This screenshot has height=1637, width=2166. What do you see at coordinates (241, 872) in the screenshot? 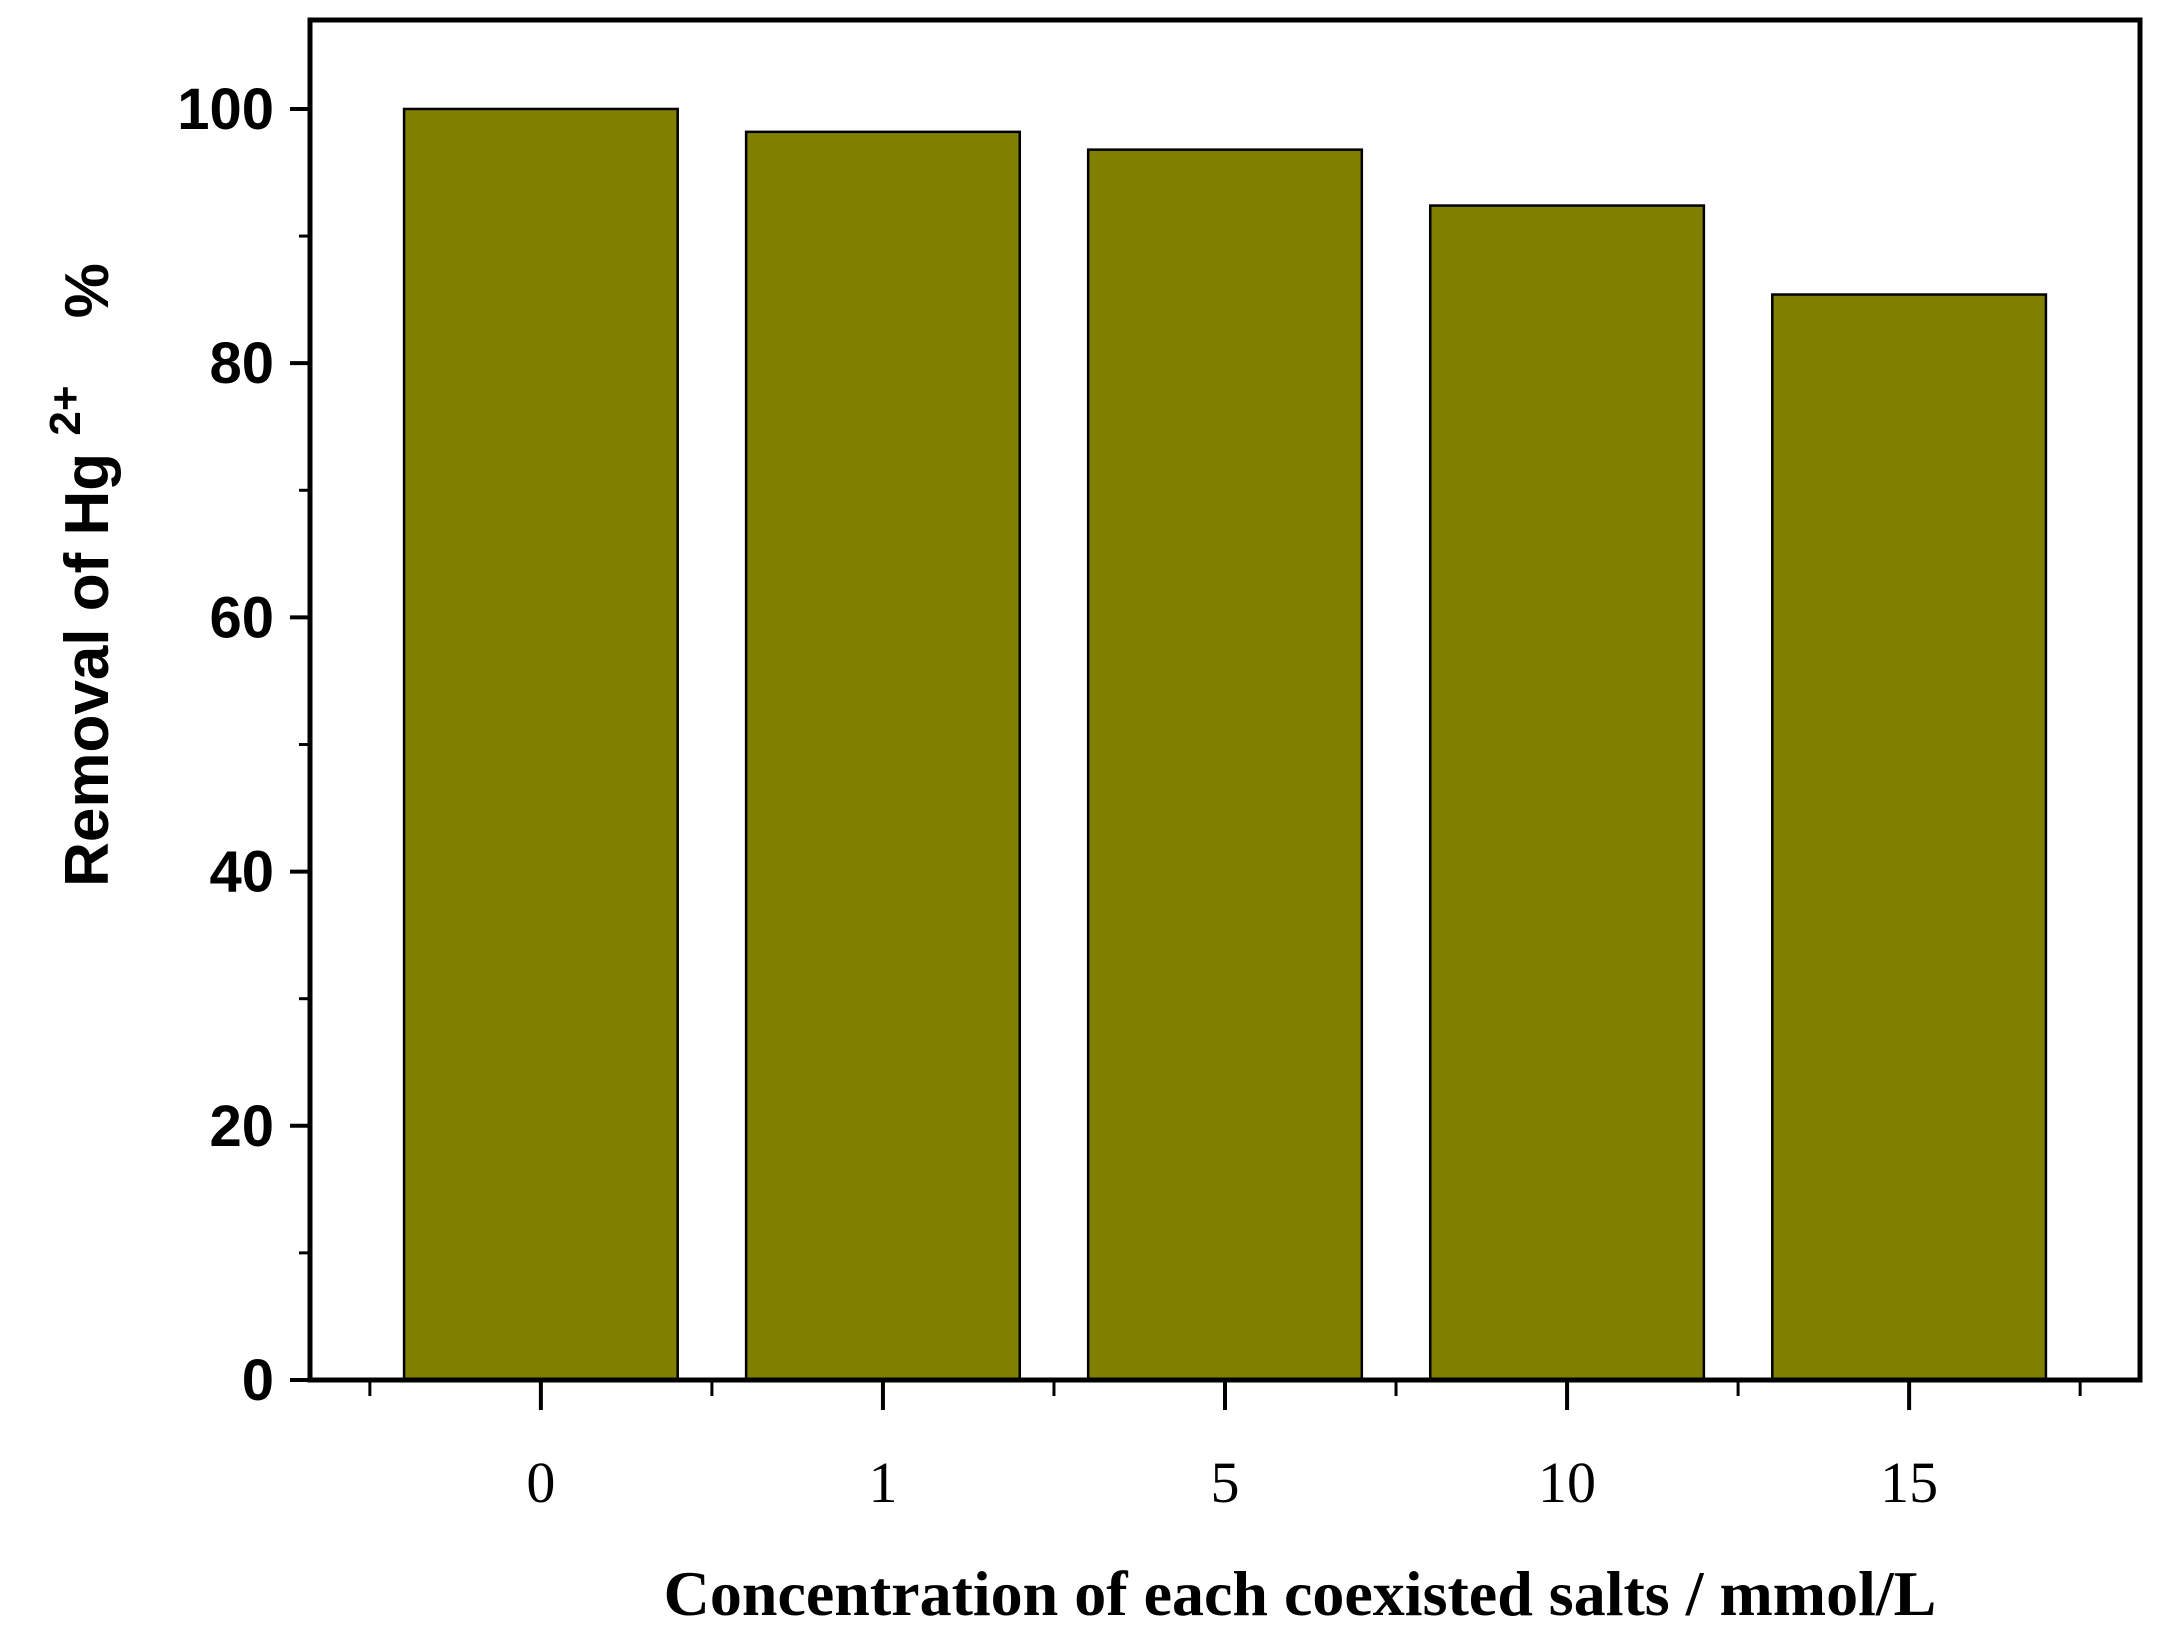
I see `y-tick-label: 40` at bounding box center [241, 872].